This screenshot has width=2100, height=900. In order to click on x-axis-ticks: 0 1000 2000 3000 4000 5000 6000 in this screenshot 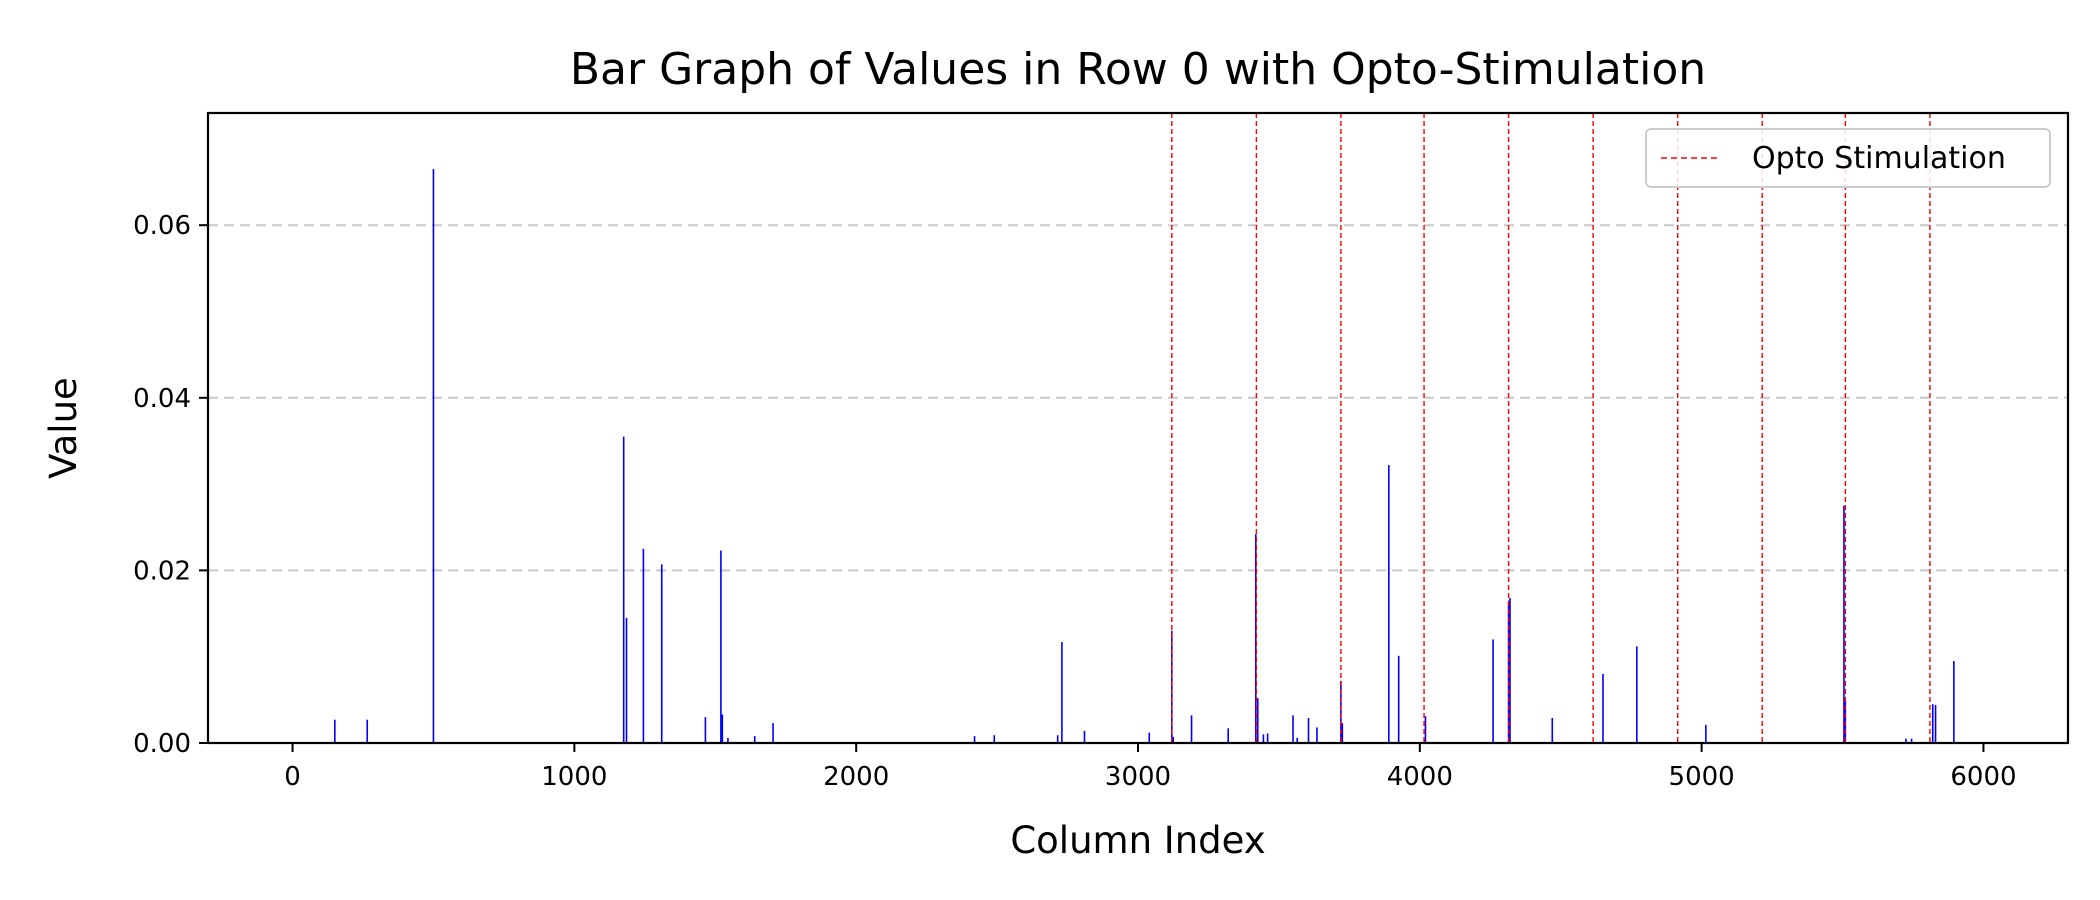, I will do `click(1150, 767)`.